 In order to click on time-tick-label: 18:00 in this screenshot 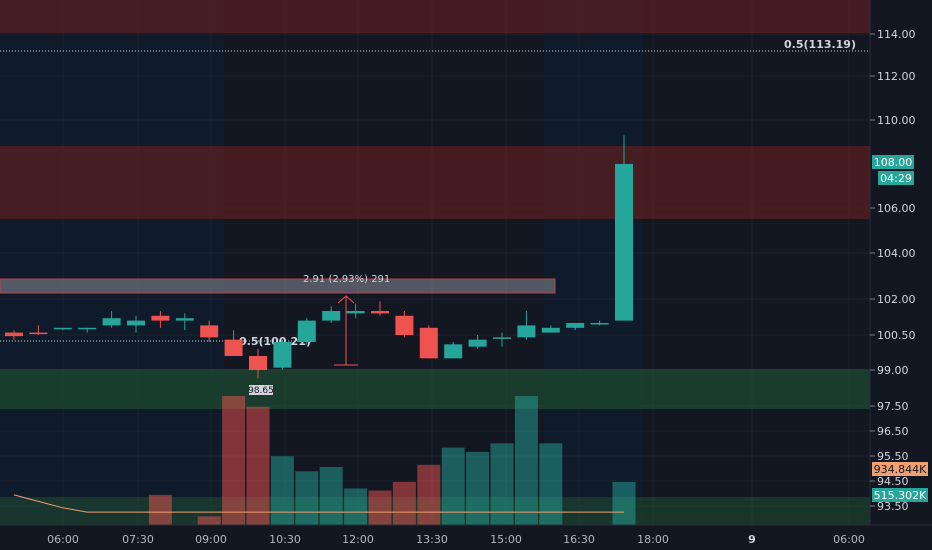, I will do `click(653, 539)`.